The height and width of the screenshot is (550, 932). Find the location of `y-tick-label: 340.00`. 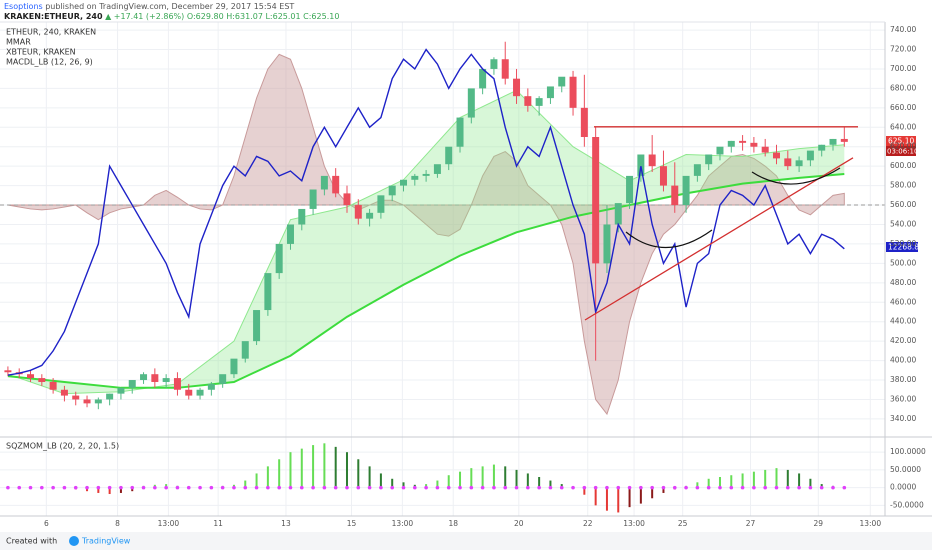

y-tick-label: 340.00 is located at coordinates (903, 418).